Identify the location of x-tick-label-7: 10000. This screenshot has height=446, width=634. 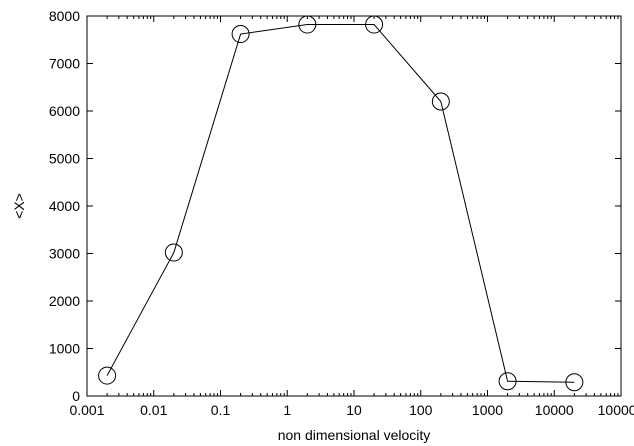
(554, 410).